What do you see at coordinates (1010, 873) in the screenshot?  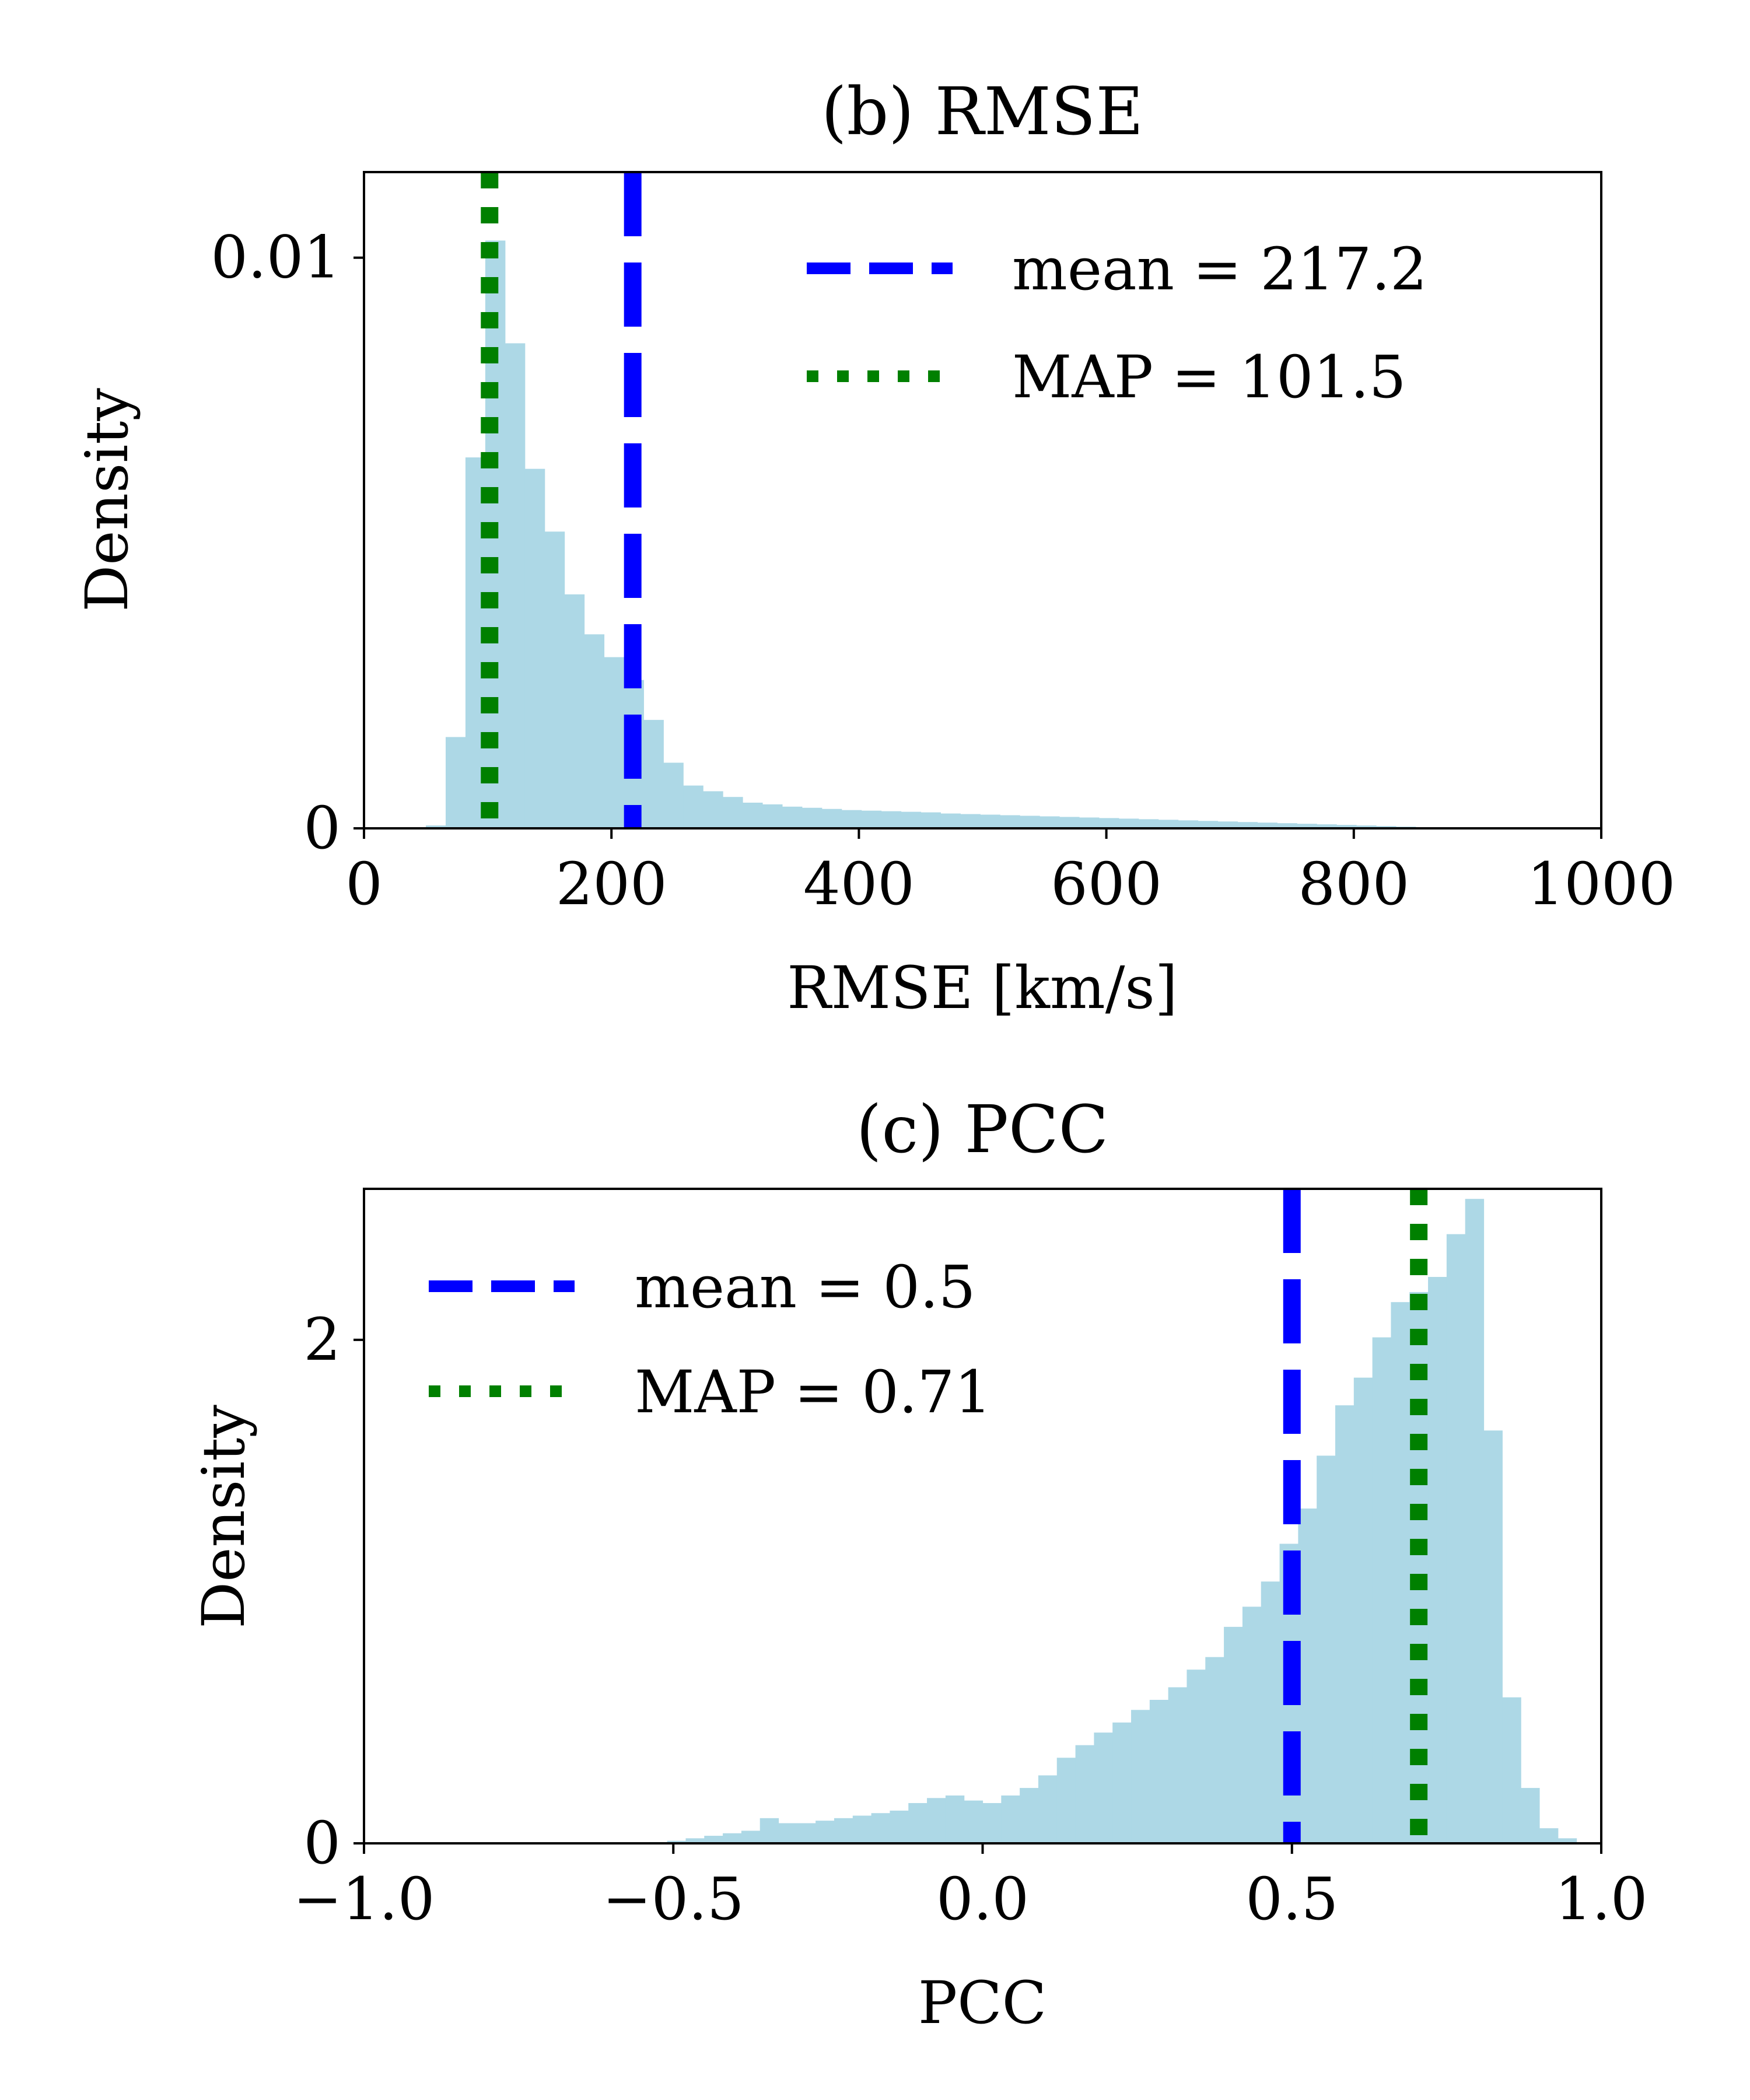 I see `rmse-x-ticks: 0 200 400 600 800 1000` at bounding box center [1010, 873].